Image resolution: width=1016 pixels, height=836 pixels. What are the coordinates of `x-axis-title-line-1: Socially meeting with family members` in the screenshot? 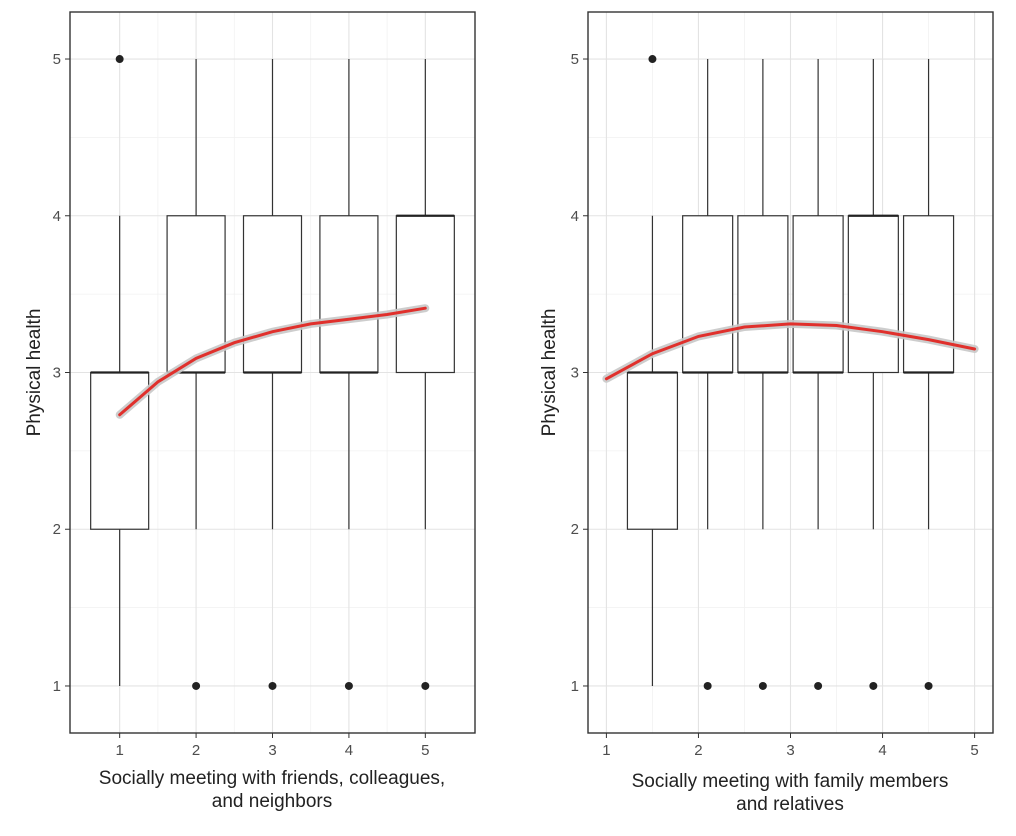 It's located at (790, 781).